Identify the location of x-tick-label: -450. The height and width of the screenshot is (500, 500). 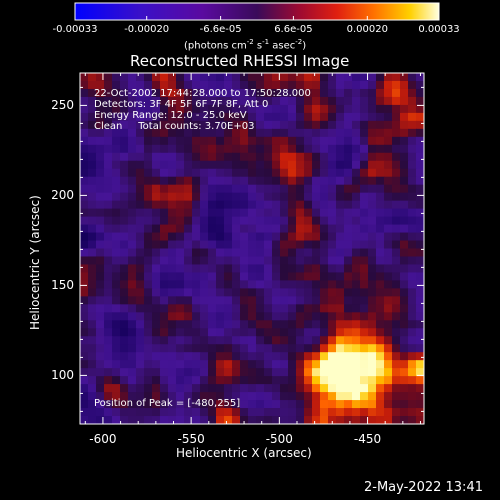
(367, 439).